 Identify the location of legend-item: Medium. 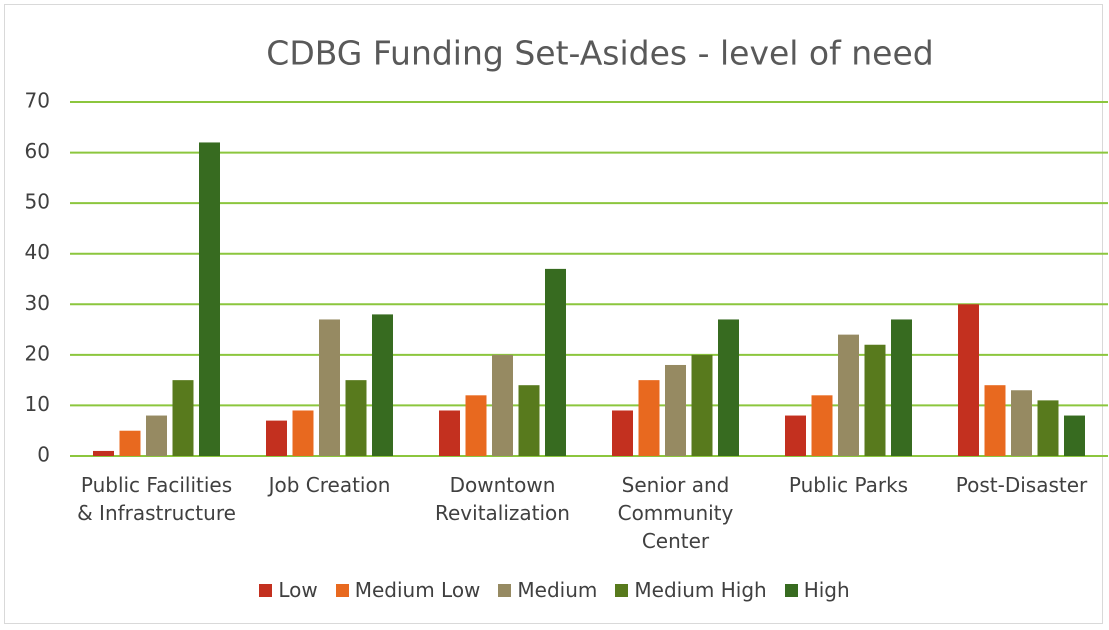
(547, 590).